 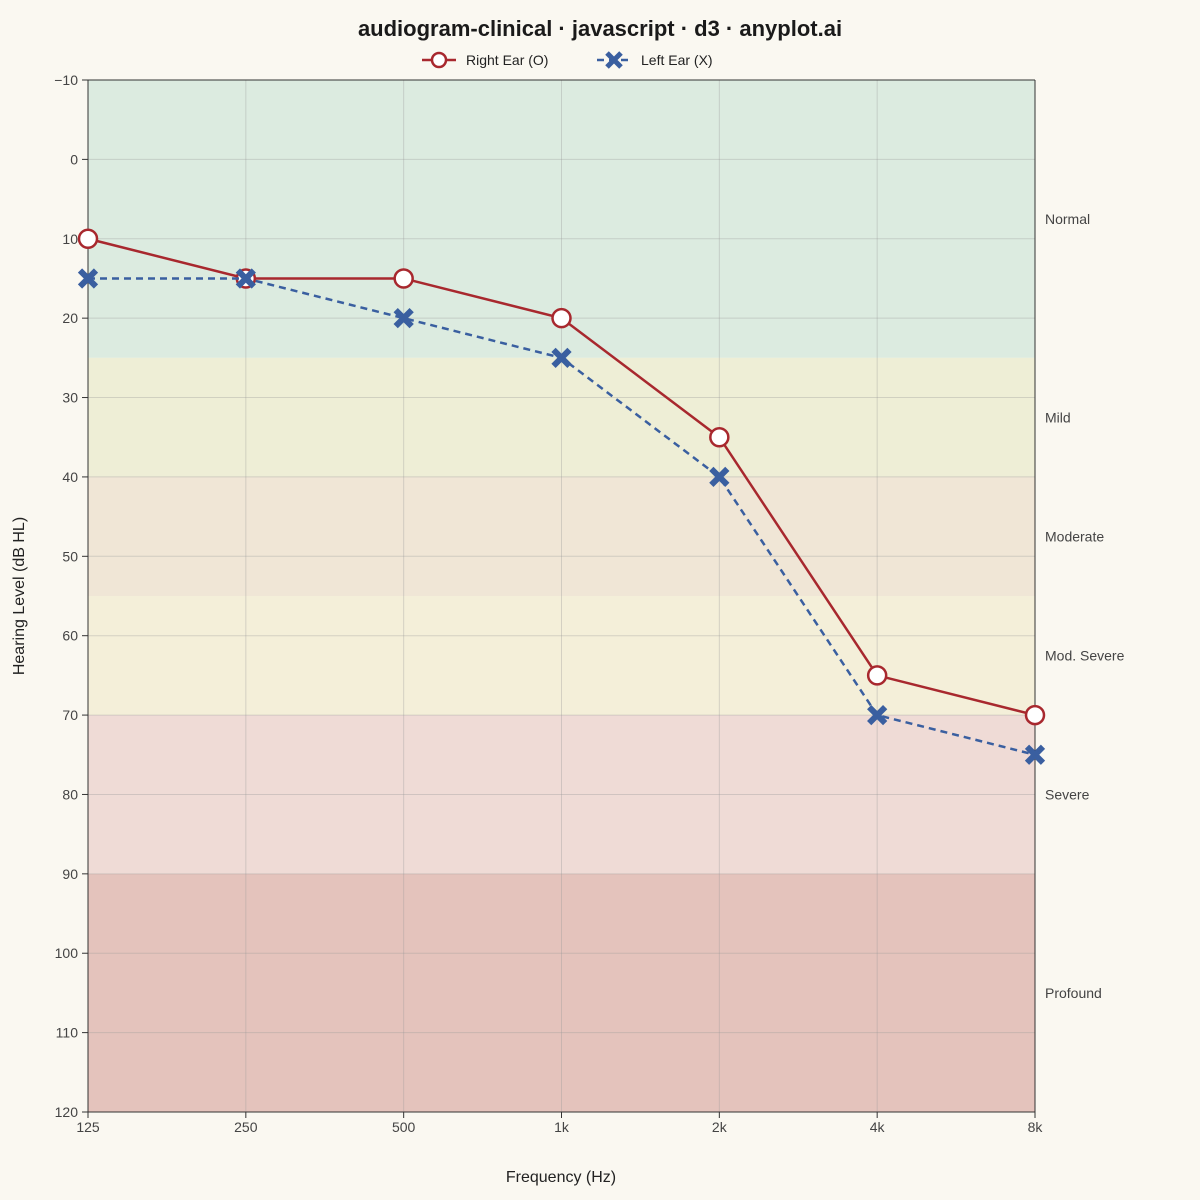 What do you see at coordinates (70, 874) in the screenshot?
I see `y-tick-label: 90` at bounding box center [70, 874].